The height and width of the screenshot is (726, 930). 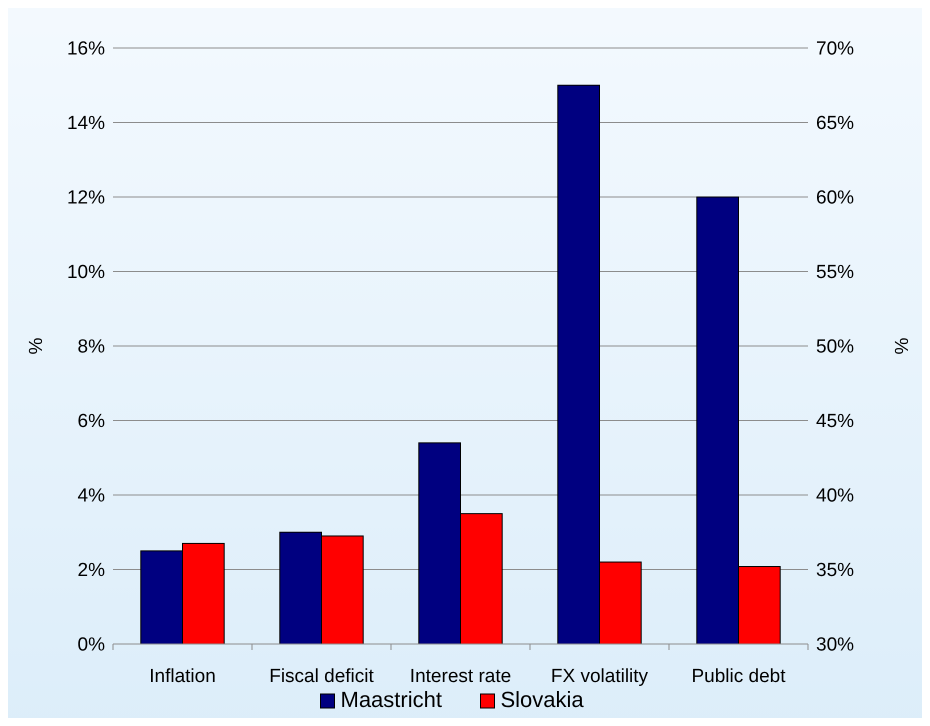 I want to click on y-axis-title: %, so click(x=36, y=345).